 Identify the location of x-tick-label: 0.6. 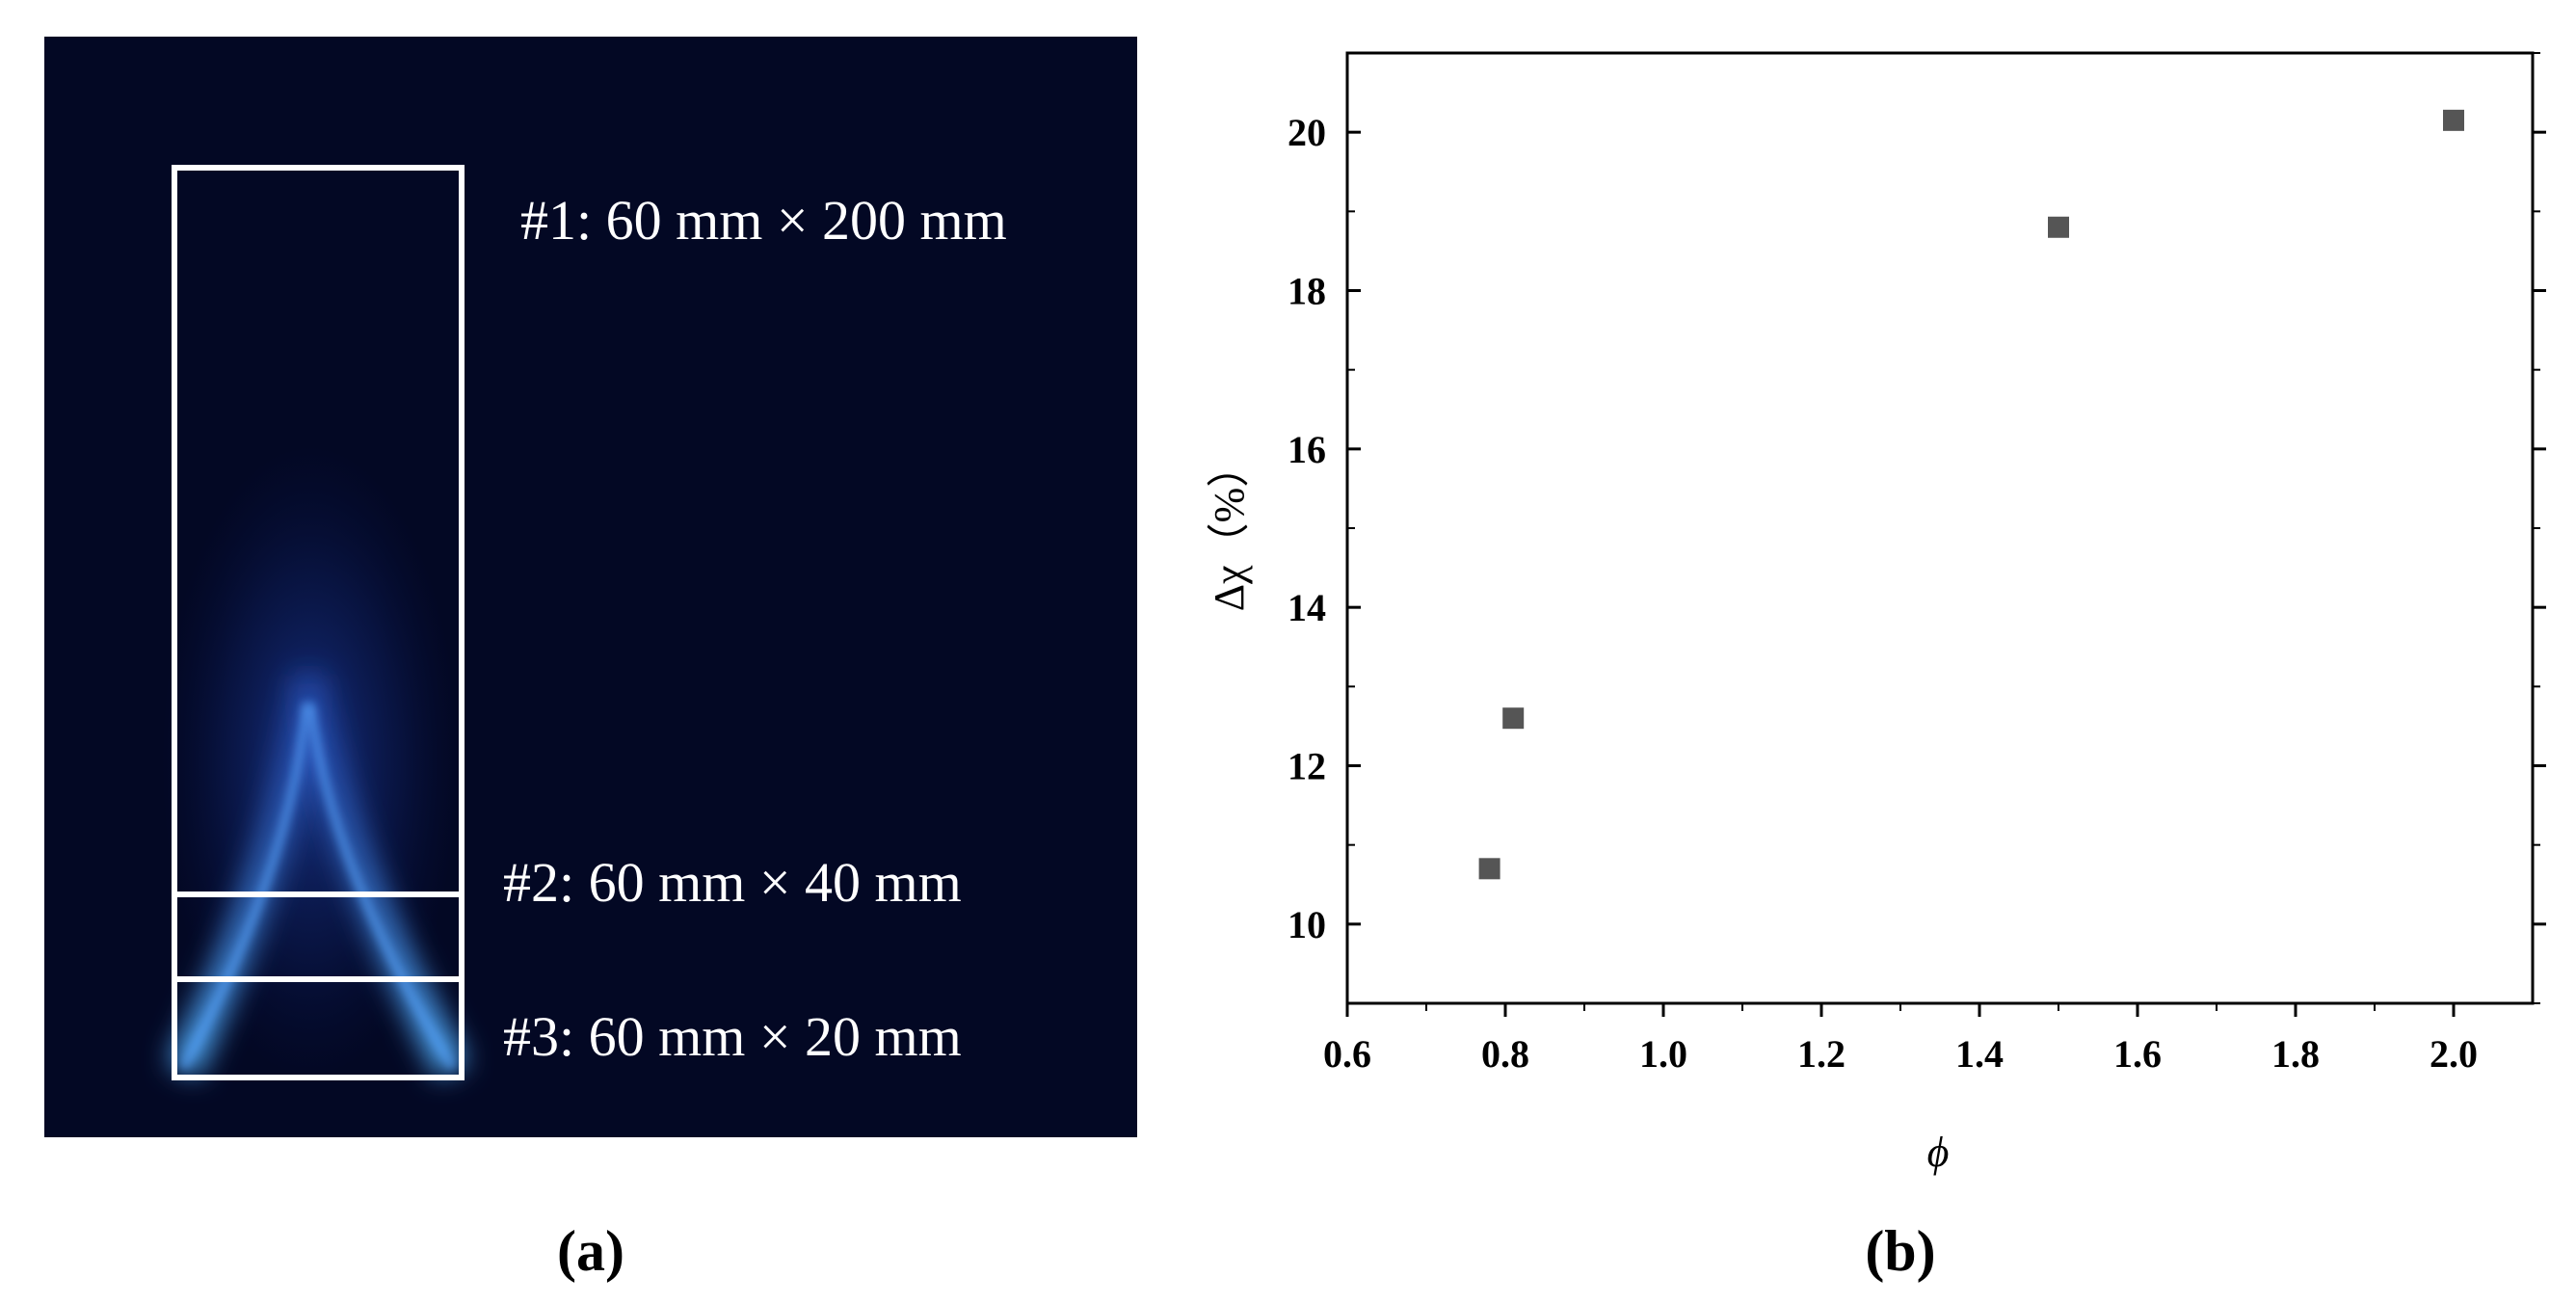
(1347, 1054).